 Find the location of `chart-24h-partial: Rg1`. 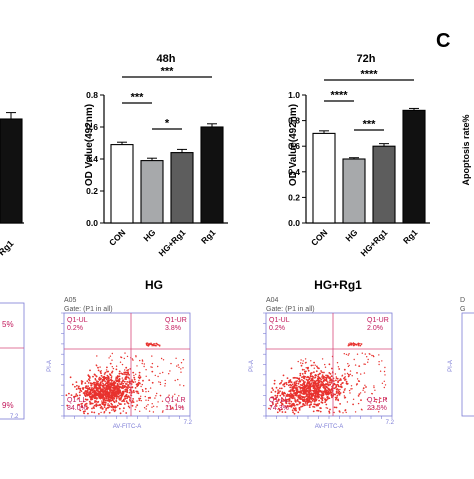

chart-24h-partial: Rg1 is located at coordinates (12, 184).